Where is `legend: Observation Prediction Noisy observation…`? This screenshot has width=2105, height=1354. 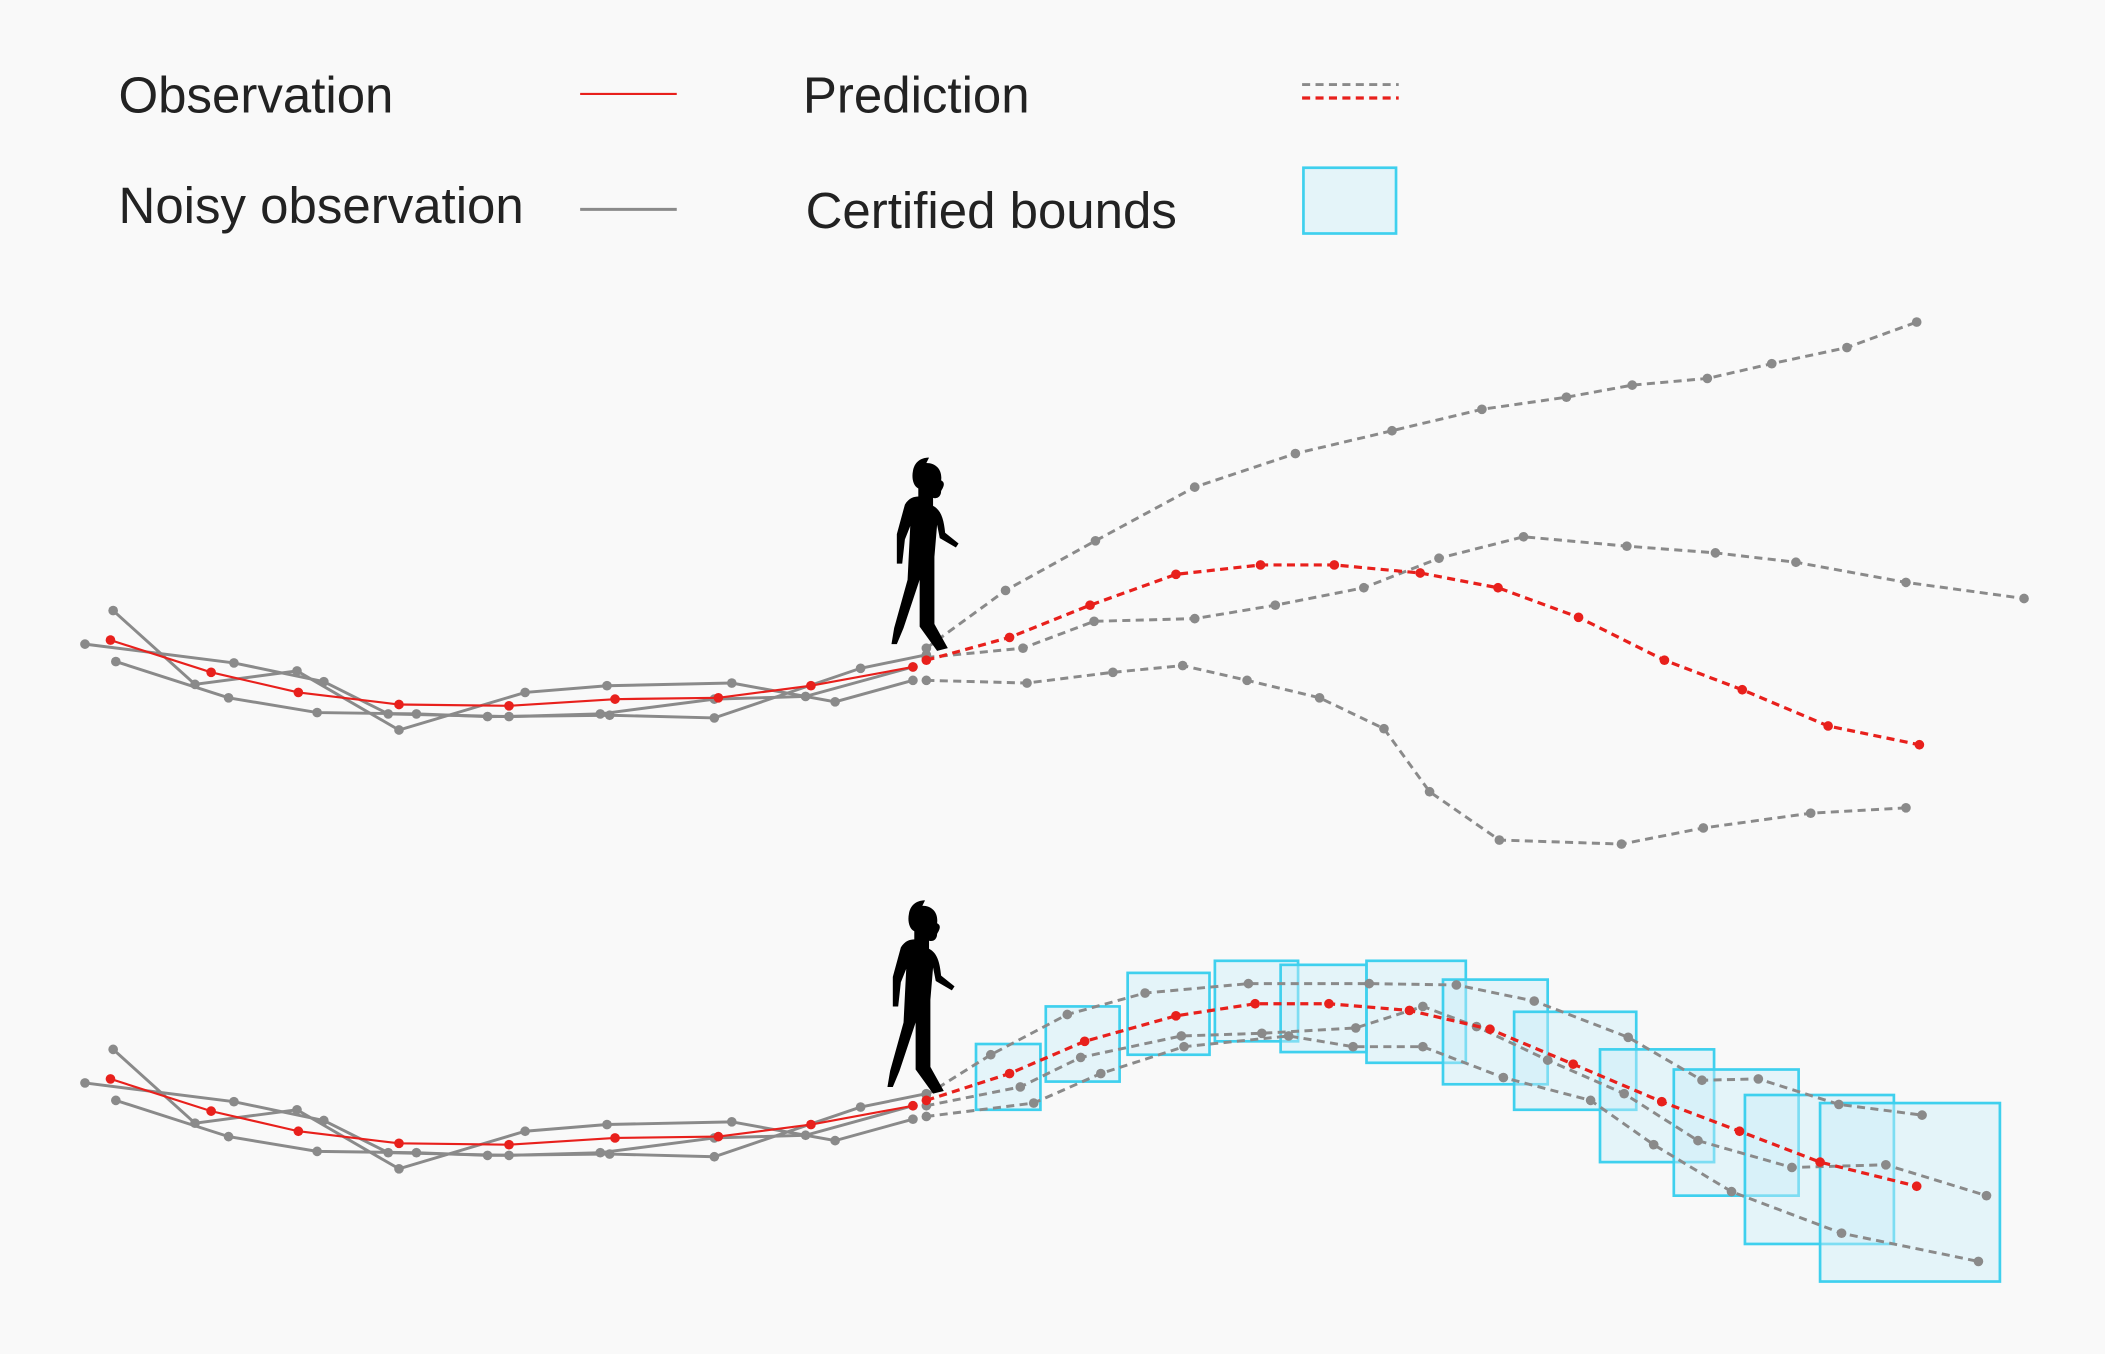 legend: Observation Prediction Noisy observation… is located at coordinates (759, 153).